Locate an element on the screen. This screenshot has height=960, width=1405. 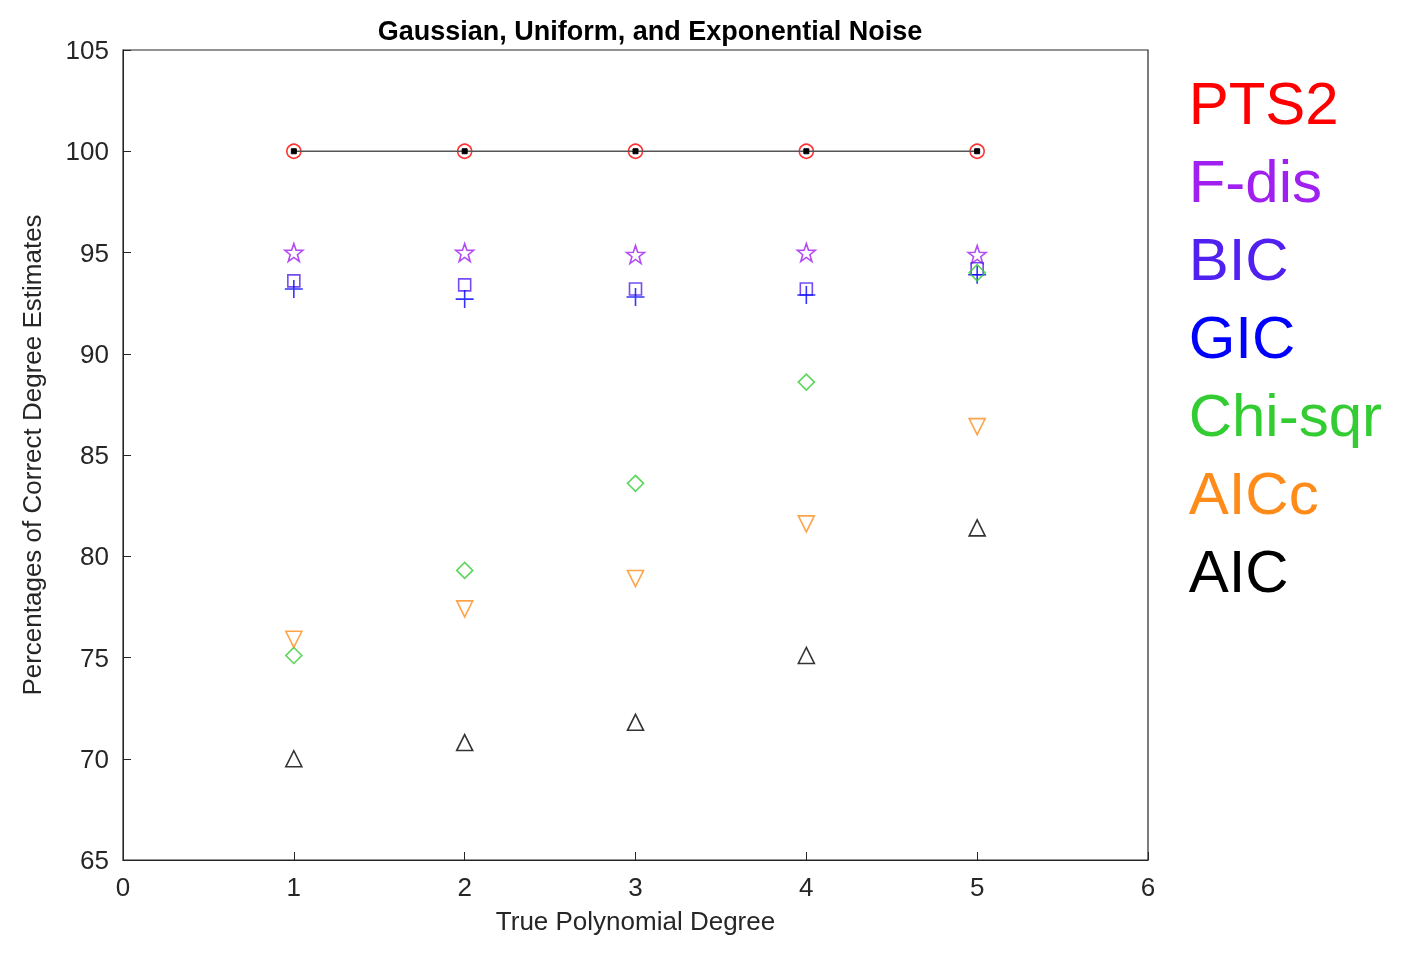
x-tick-label: 4 is located at coordinates (806, 887).